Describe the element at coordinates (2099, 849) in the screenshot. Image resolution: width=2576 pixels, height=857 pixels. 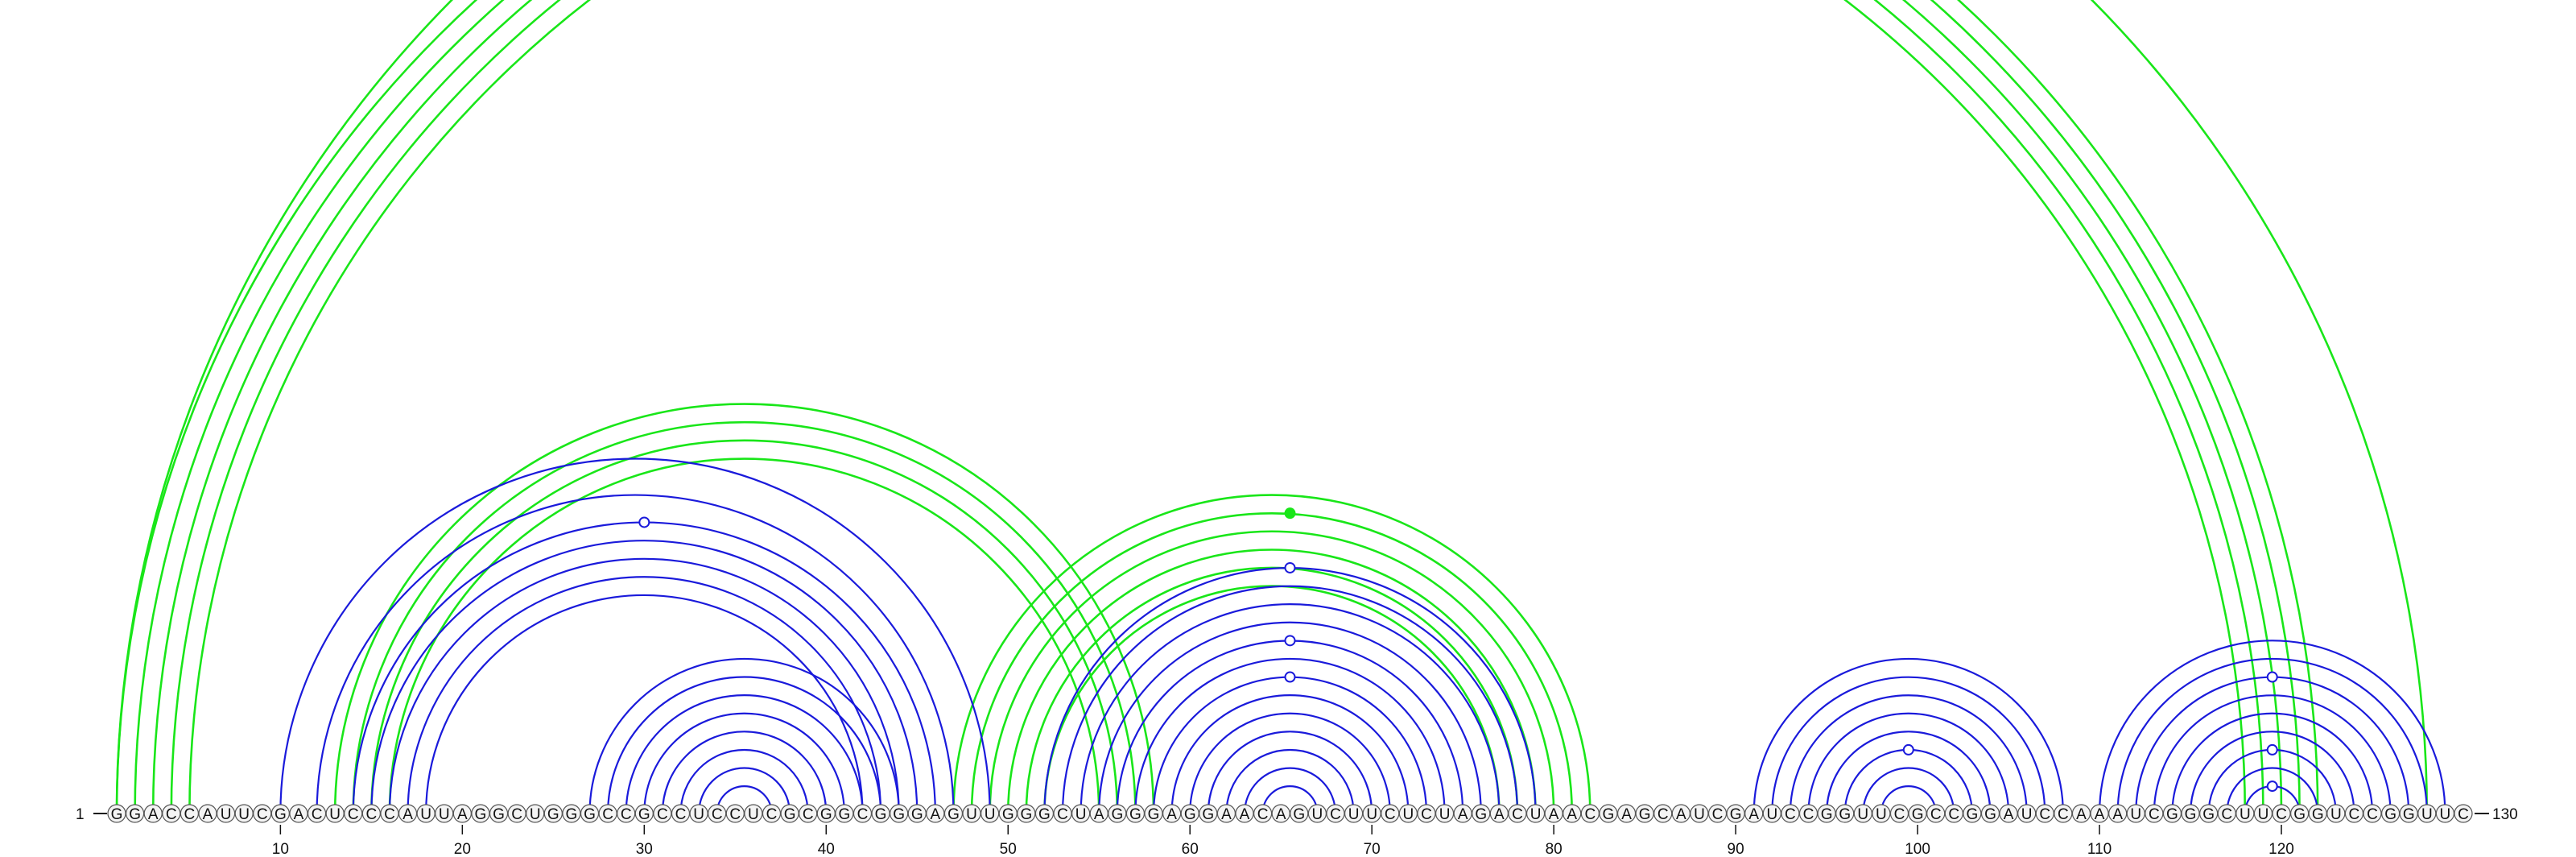
I see `tick-label: 110` at that location.